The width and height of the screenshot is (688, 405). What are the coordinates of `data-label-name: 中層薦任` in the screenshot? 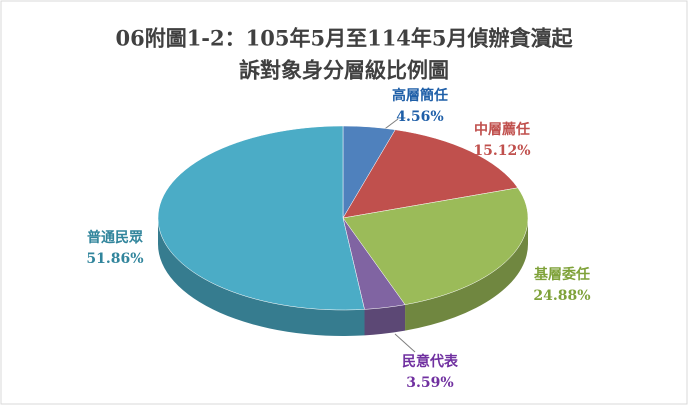 It's located at (502, 129).